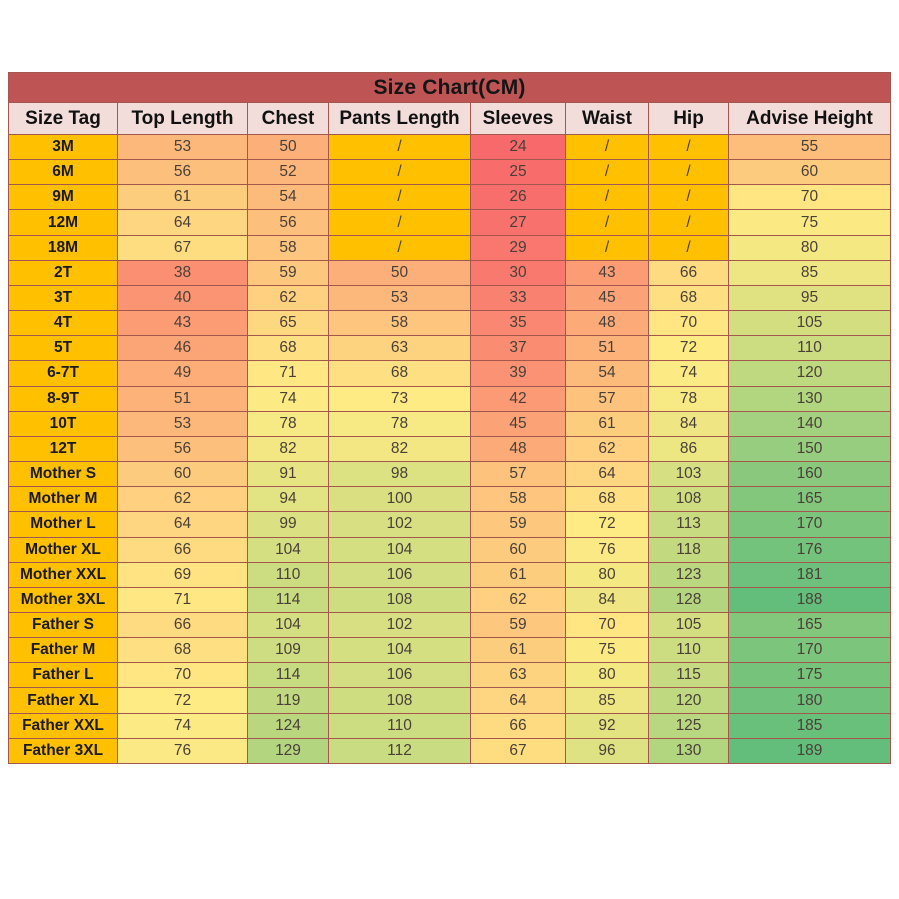 Image resolution: width=899 pixels, height=899 pixels. I want to click on value-cell: 73, so click(399, 398).